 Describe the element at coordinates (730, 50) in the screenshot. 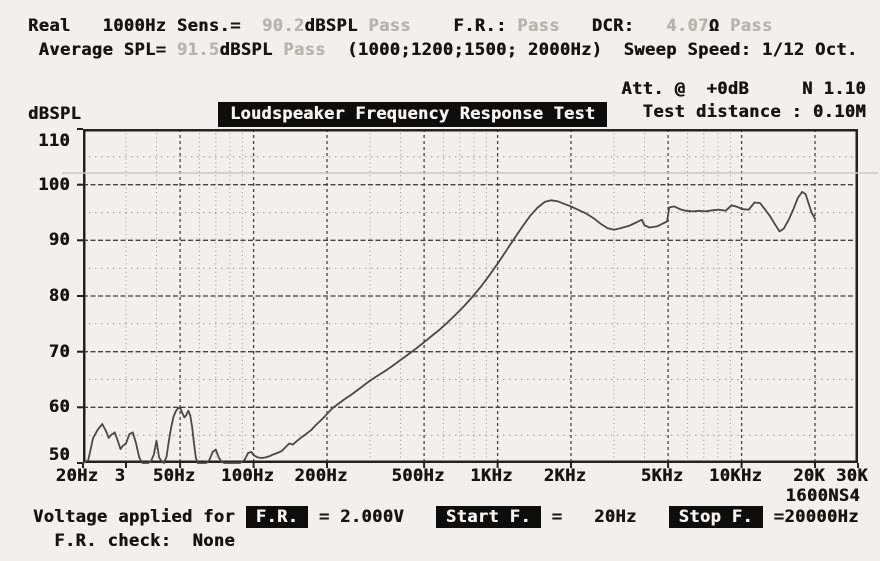

I see `sweep-speed: Sweep Speed: 1/12 Oct.` at that location.